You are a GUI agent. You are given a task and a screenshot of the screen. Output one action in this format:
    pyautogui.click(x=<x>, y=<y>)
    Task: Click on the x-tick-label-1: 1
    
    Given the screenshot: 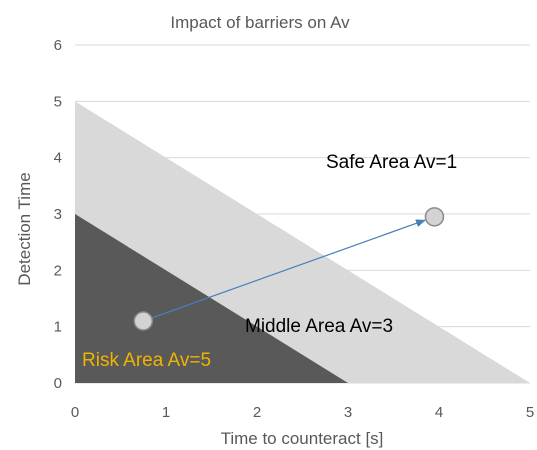 What is the action you would take?
    pyautogui.click(x=166, y=412)
    